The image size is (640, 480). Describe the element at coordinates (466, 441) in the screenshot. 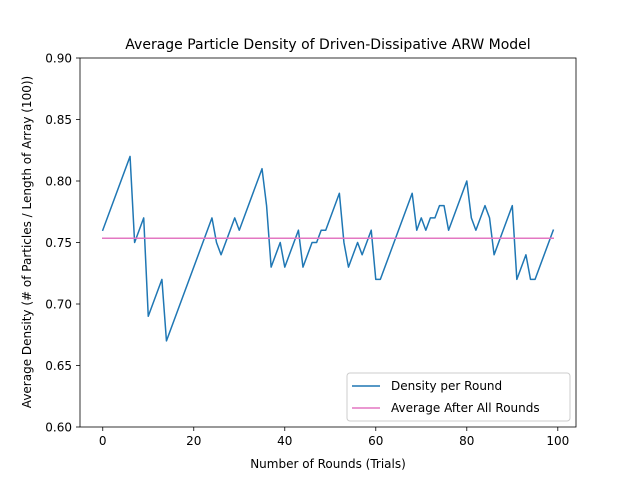

I see `x-tick-label: 80` at that location.